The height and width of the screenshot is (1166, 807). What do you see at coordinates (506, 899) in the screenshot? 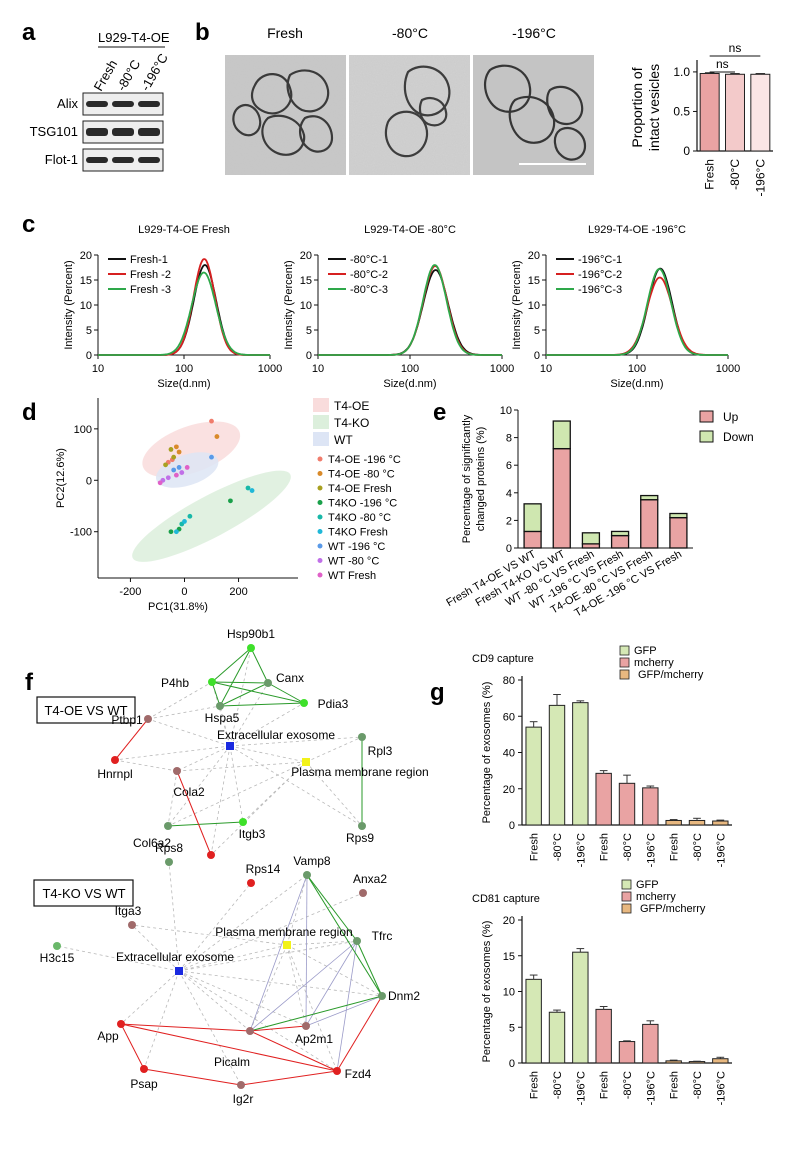
I see `chart-title: CD81 capture` at bounding box center [506, 899].